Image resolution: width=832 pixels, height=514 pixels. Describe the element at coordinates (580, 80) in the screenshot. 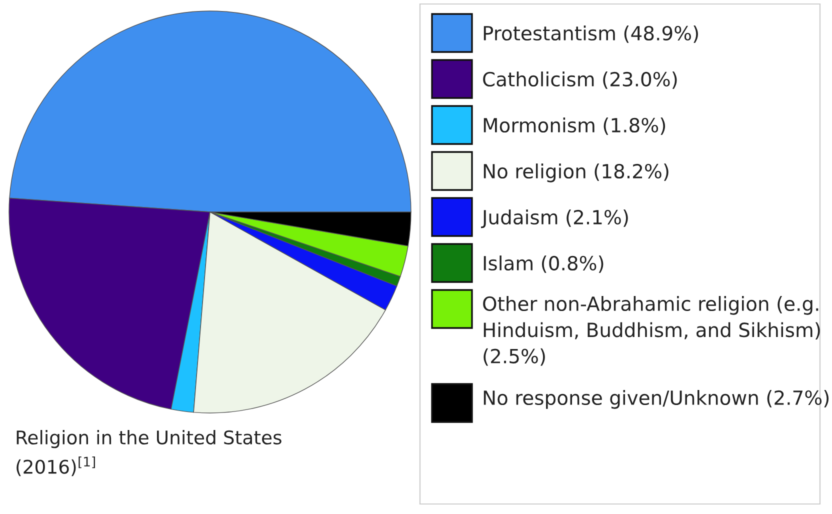

I see `legend-label: Catholicism (23.0%)` at that location.